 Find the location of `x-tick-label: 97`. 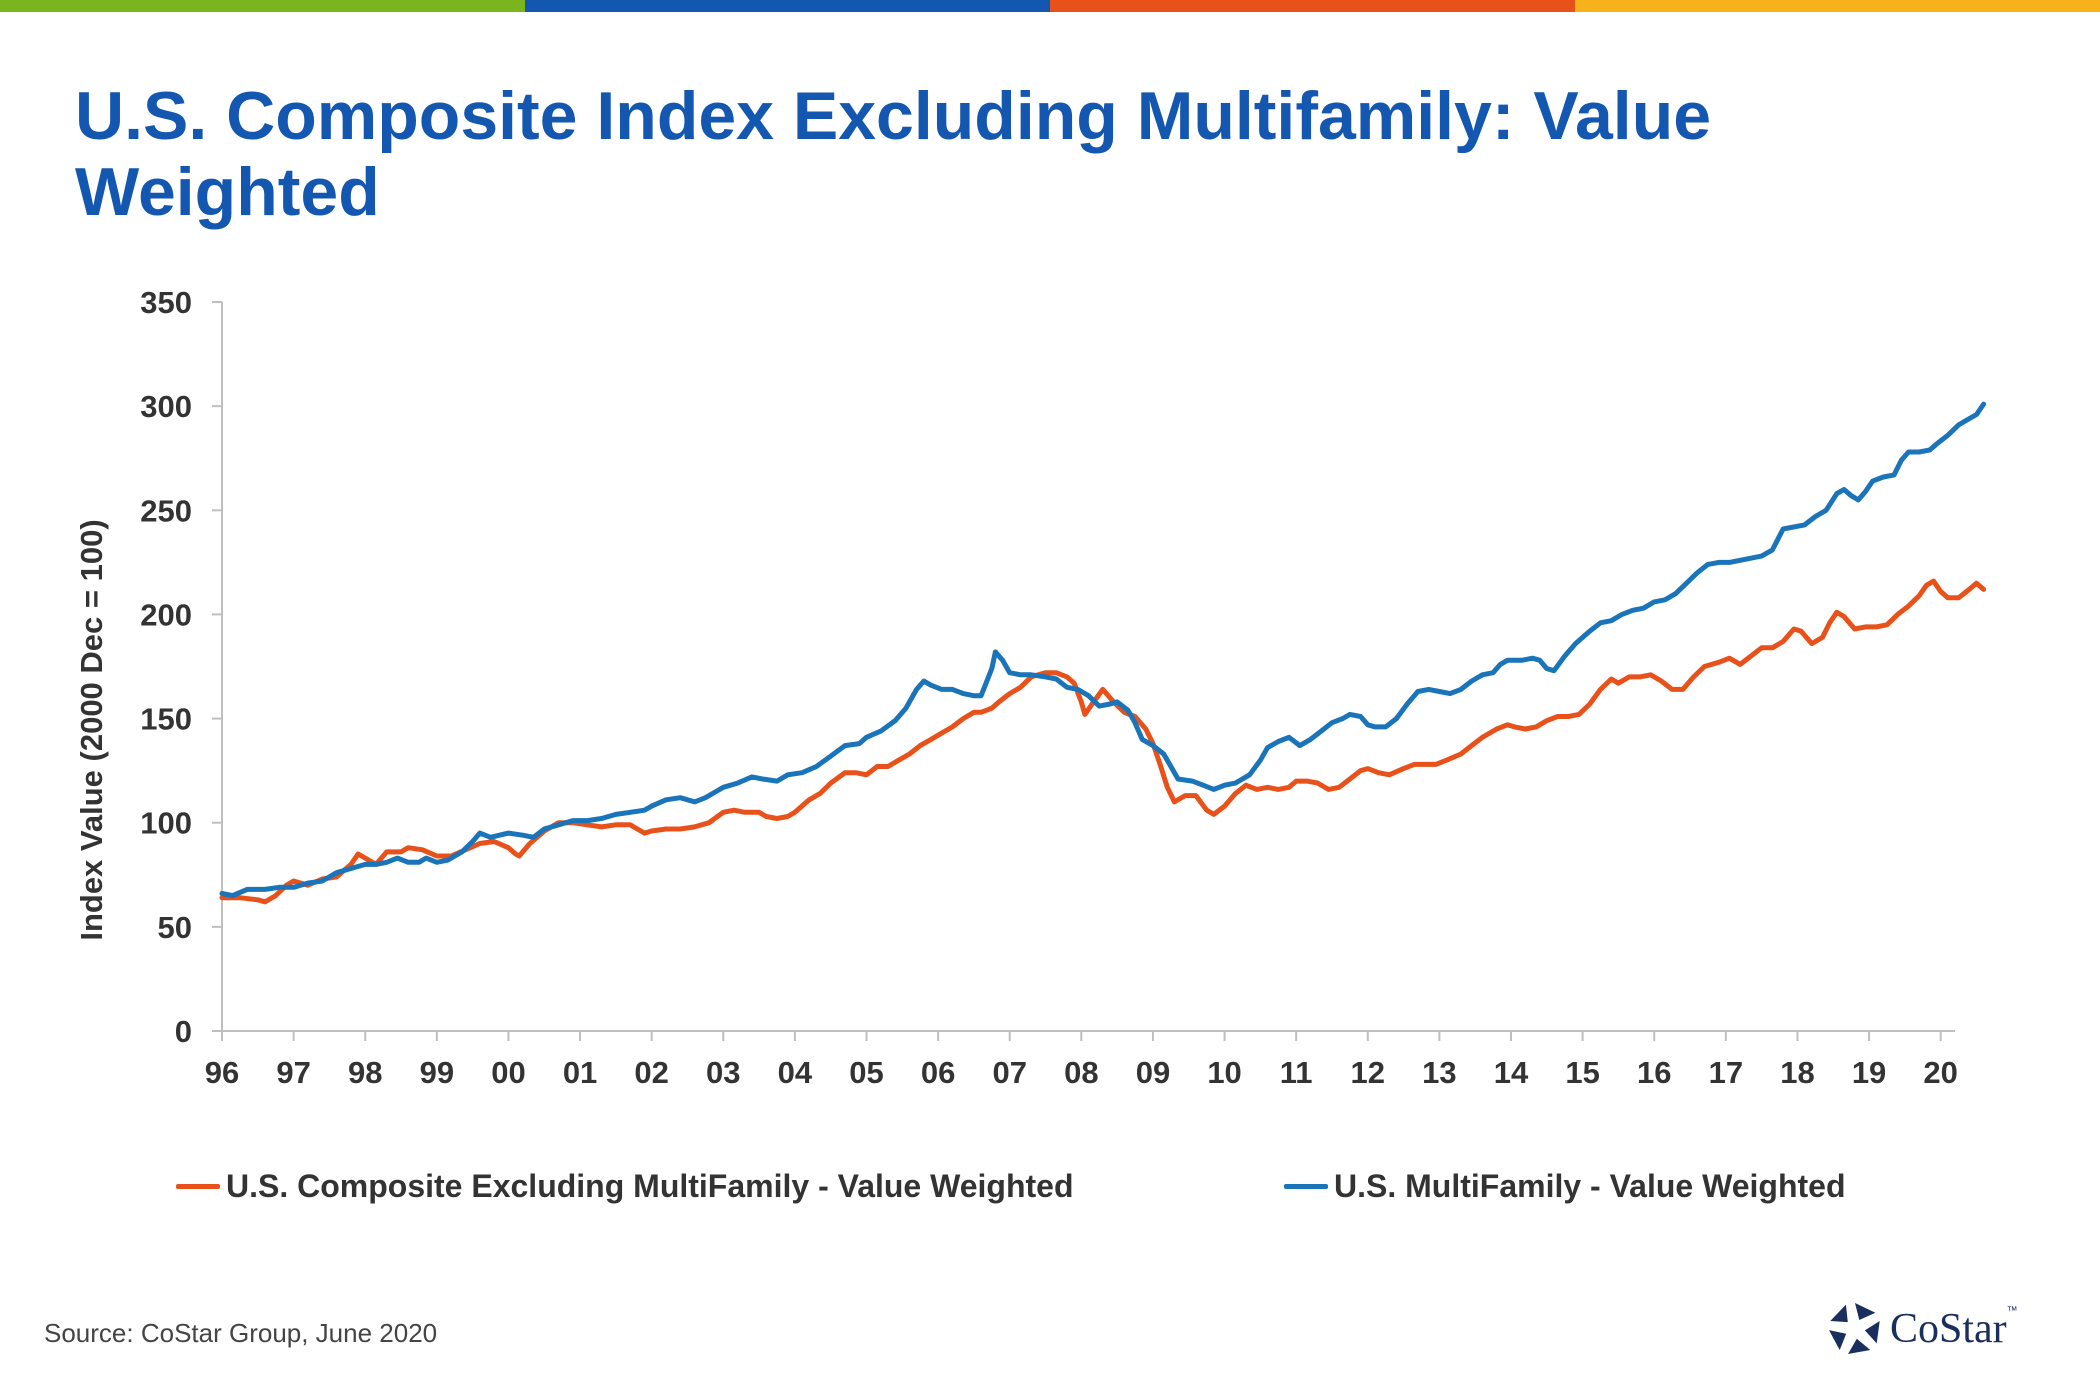

x-tick-label: 97 is located at coordinates (293, 1072).